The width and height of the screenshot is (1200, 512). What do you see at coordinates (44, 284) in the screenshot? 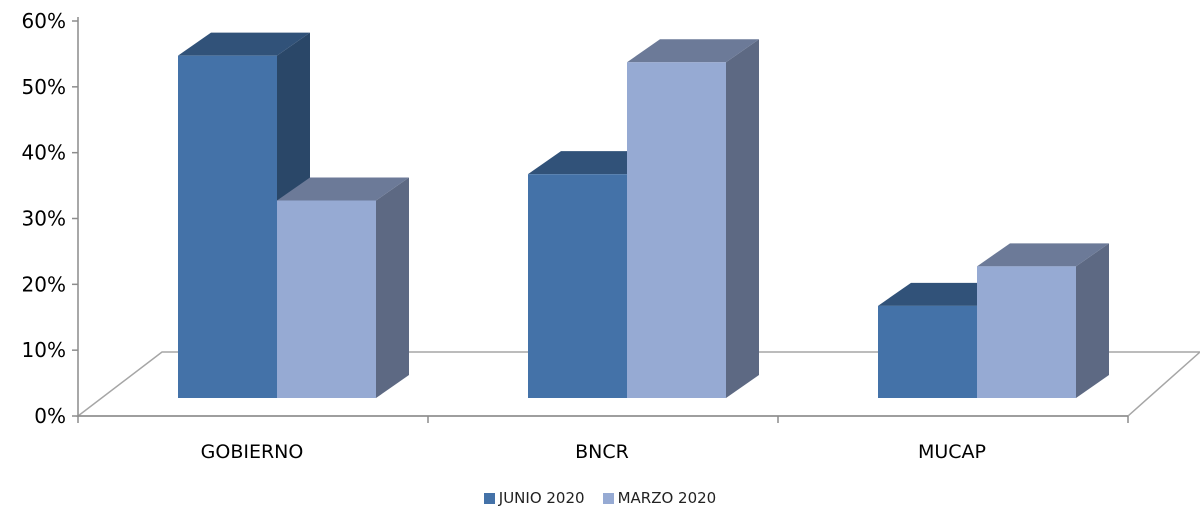
I see `y-tick-label: 20%` at bounding box center [44, 284].